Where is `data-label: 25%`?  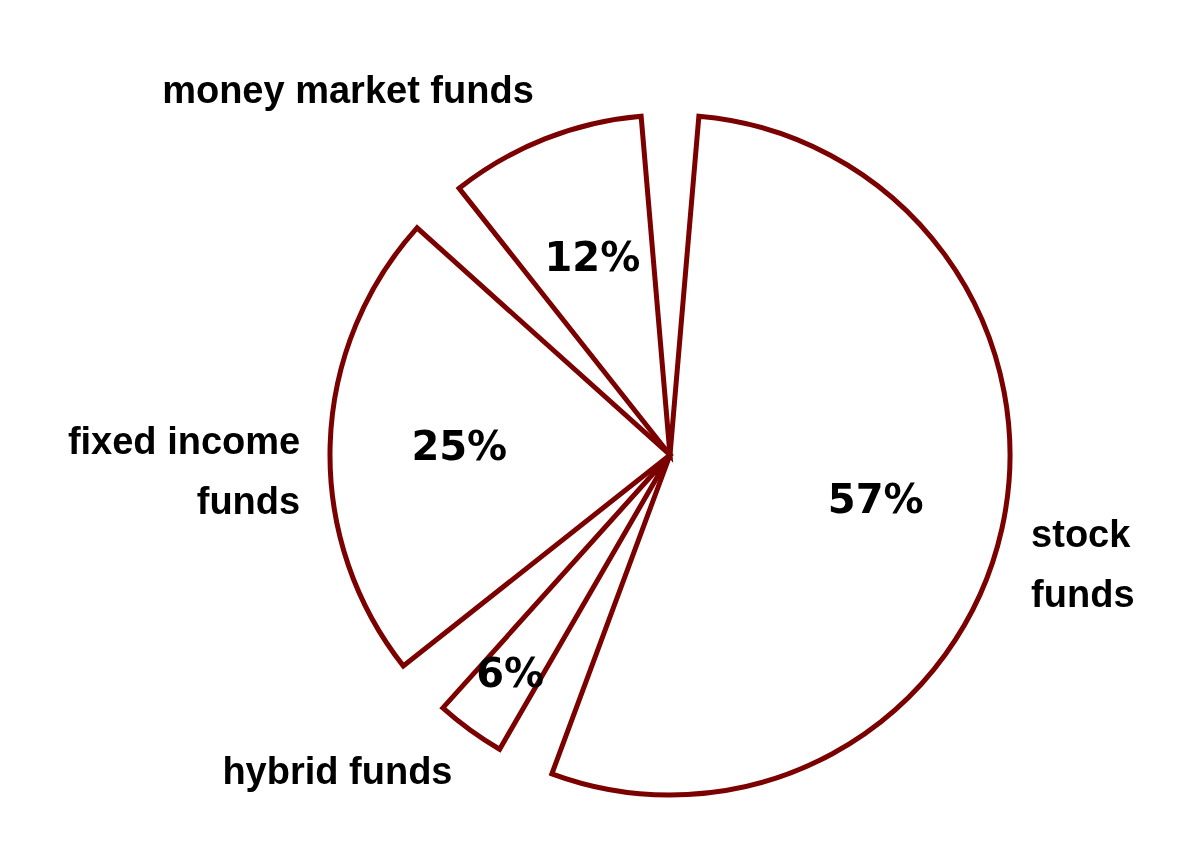
data-label: 25% is located at coordinates (459, 446).